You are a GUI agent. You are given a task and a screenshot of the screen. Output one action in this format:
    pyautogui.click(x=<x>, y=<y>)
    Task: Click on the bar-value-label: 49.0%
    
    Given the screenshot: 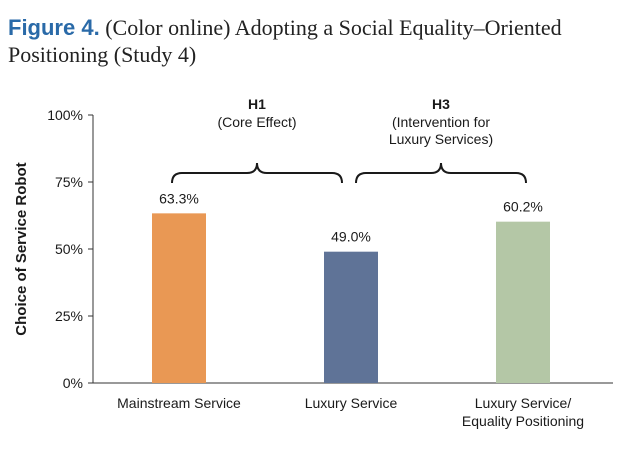 What is the action you would take?
    pyautogui.click(x=351, y=237)
    